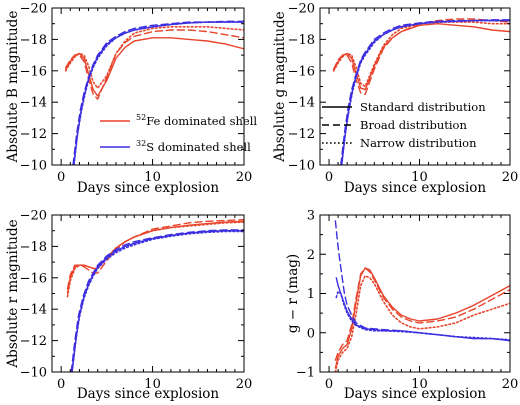  I want to click on series-fe-standard, so click(422, 318).